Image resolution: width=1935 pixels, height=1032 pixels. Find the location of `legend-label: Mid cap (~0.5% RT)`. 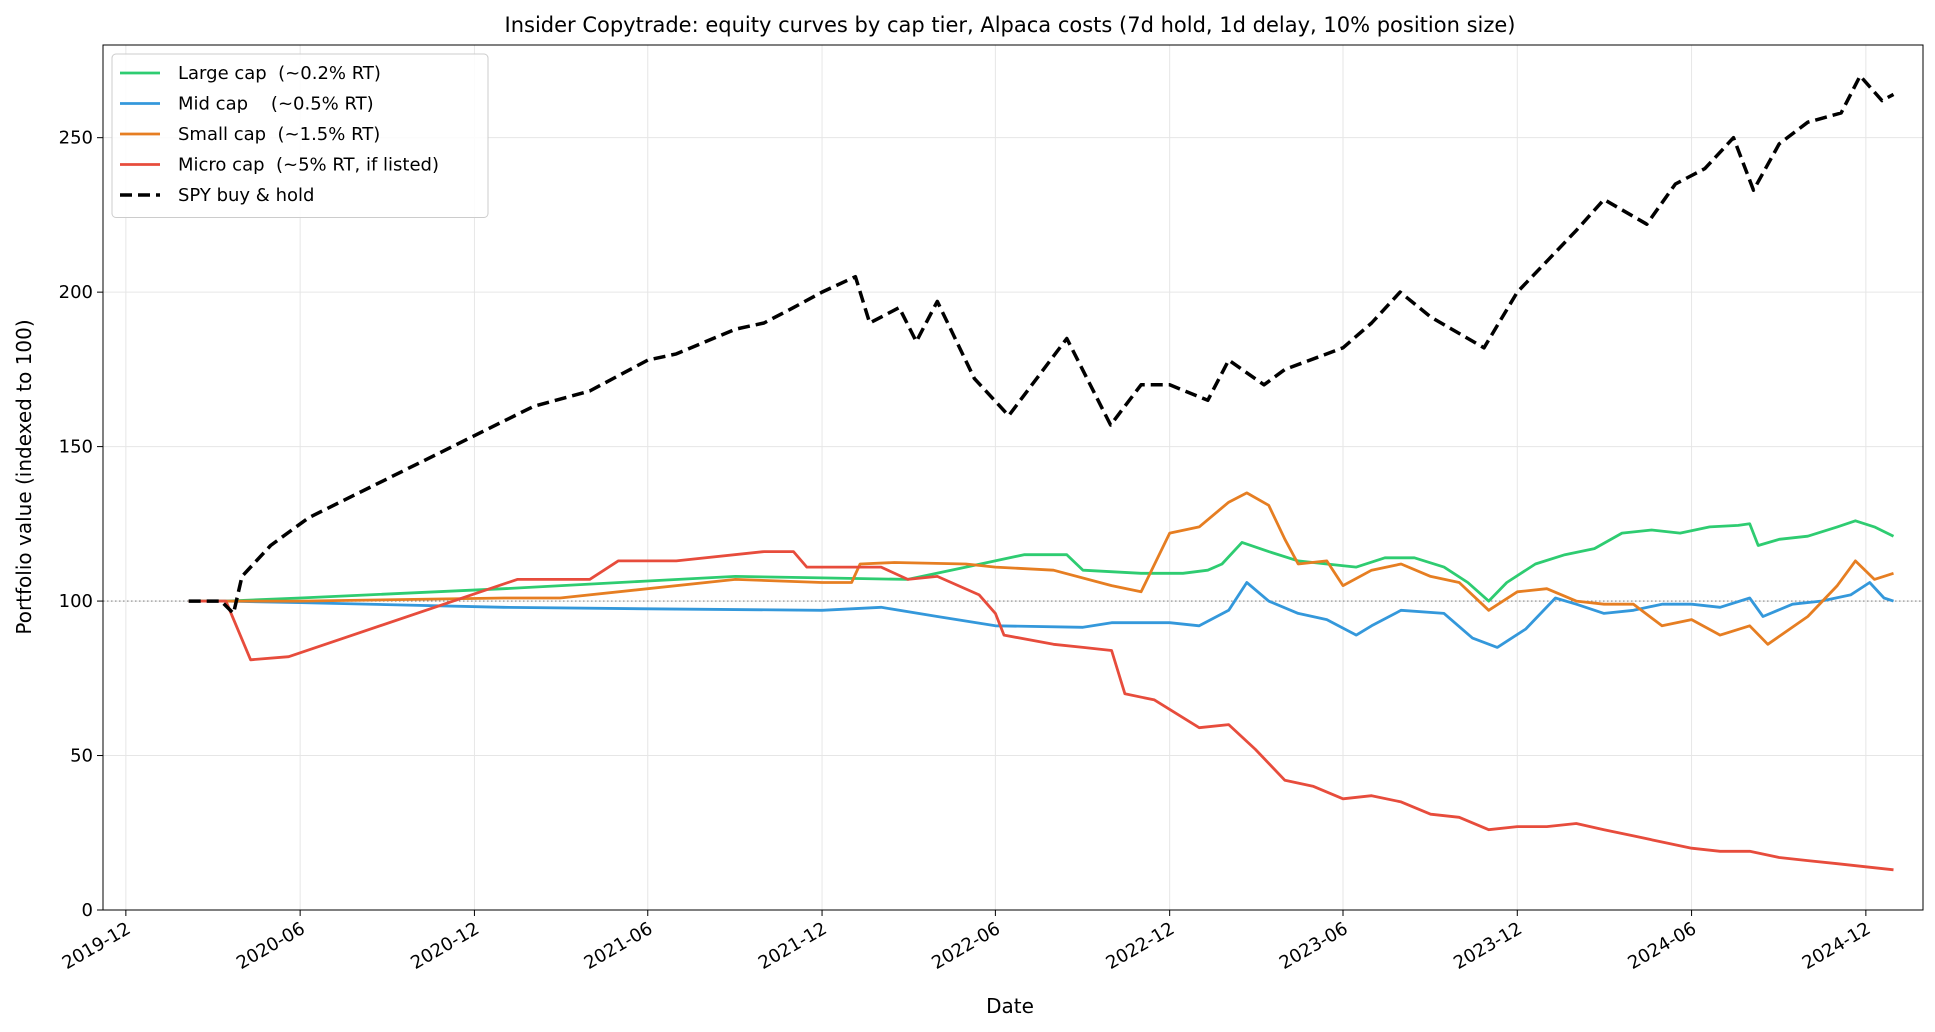

legend-label: Mid cap (~0.5% RT) is located at coordinates (276, 104).